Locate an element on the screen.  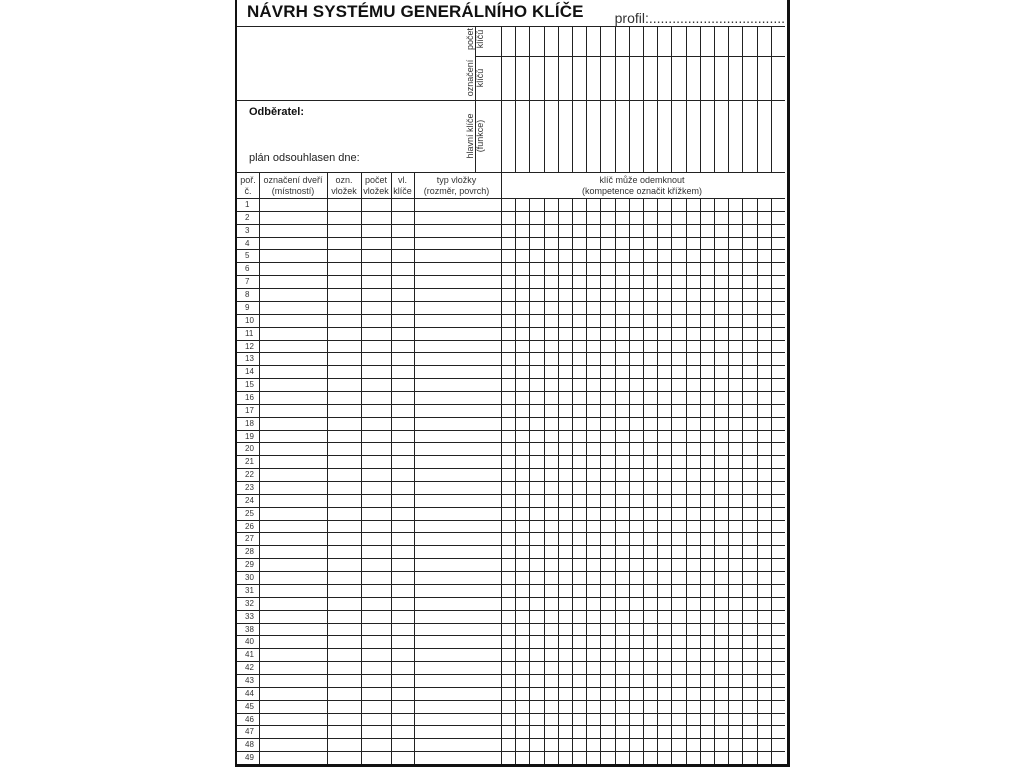
row-number: 9 is located at coordinates (247, 307).